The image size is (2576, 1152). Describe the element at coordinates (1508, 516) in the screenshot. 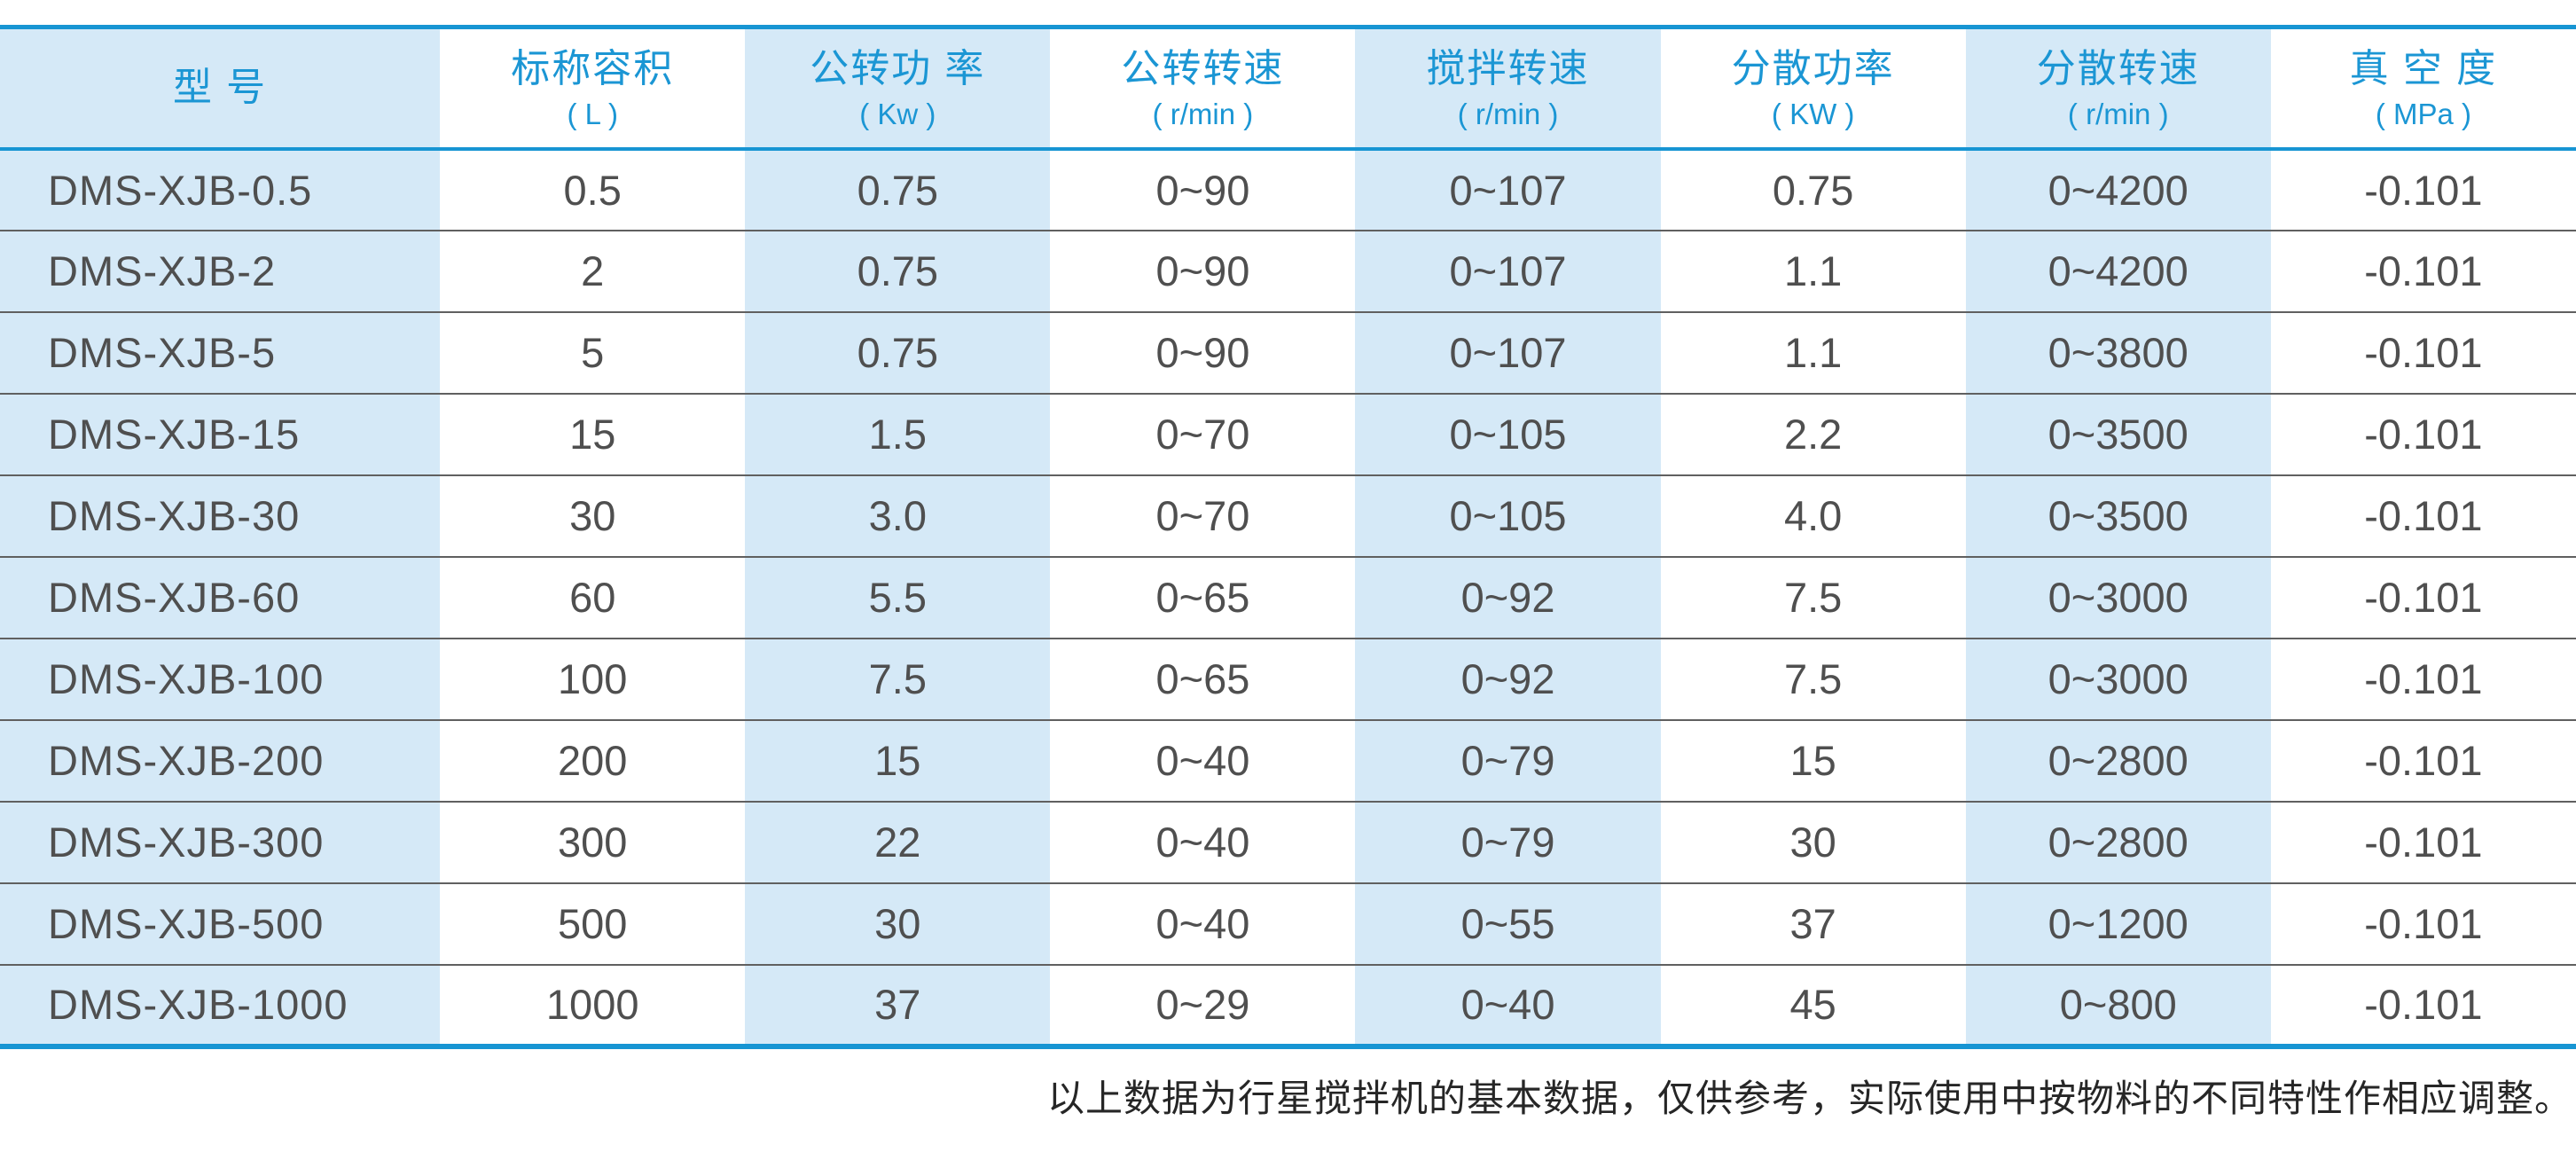

I see `value-cell: 0~105` at that location.